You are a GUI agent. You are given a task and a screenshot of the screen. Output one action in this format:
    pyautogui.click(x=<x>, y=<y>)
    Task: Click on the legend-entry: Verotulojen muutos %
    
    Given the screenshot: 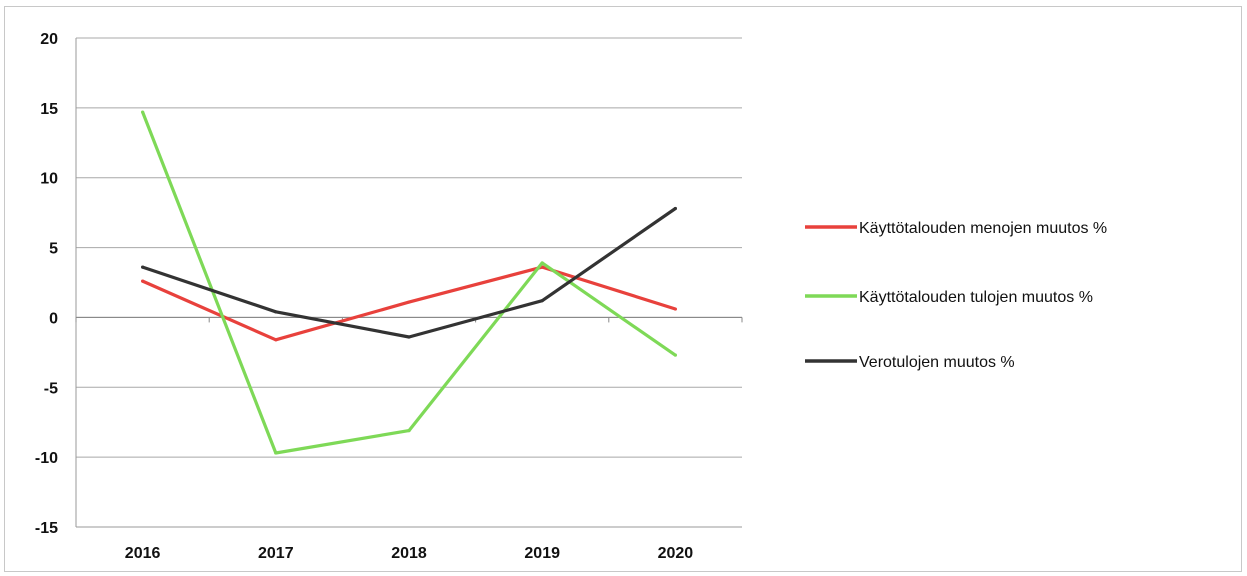 What is the action you would take?
    pyautogui.click(x=937, y=362)
    